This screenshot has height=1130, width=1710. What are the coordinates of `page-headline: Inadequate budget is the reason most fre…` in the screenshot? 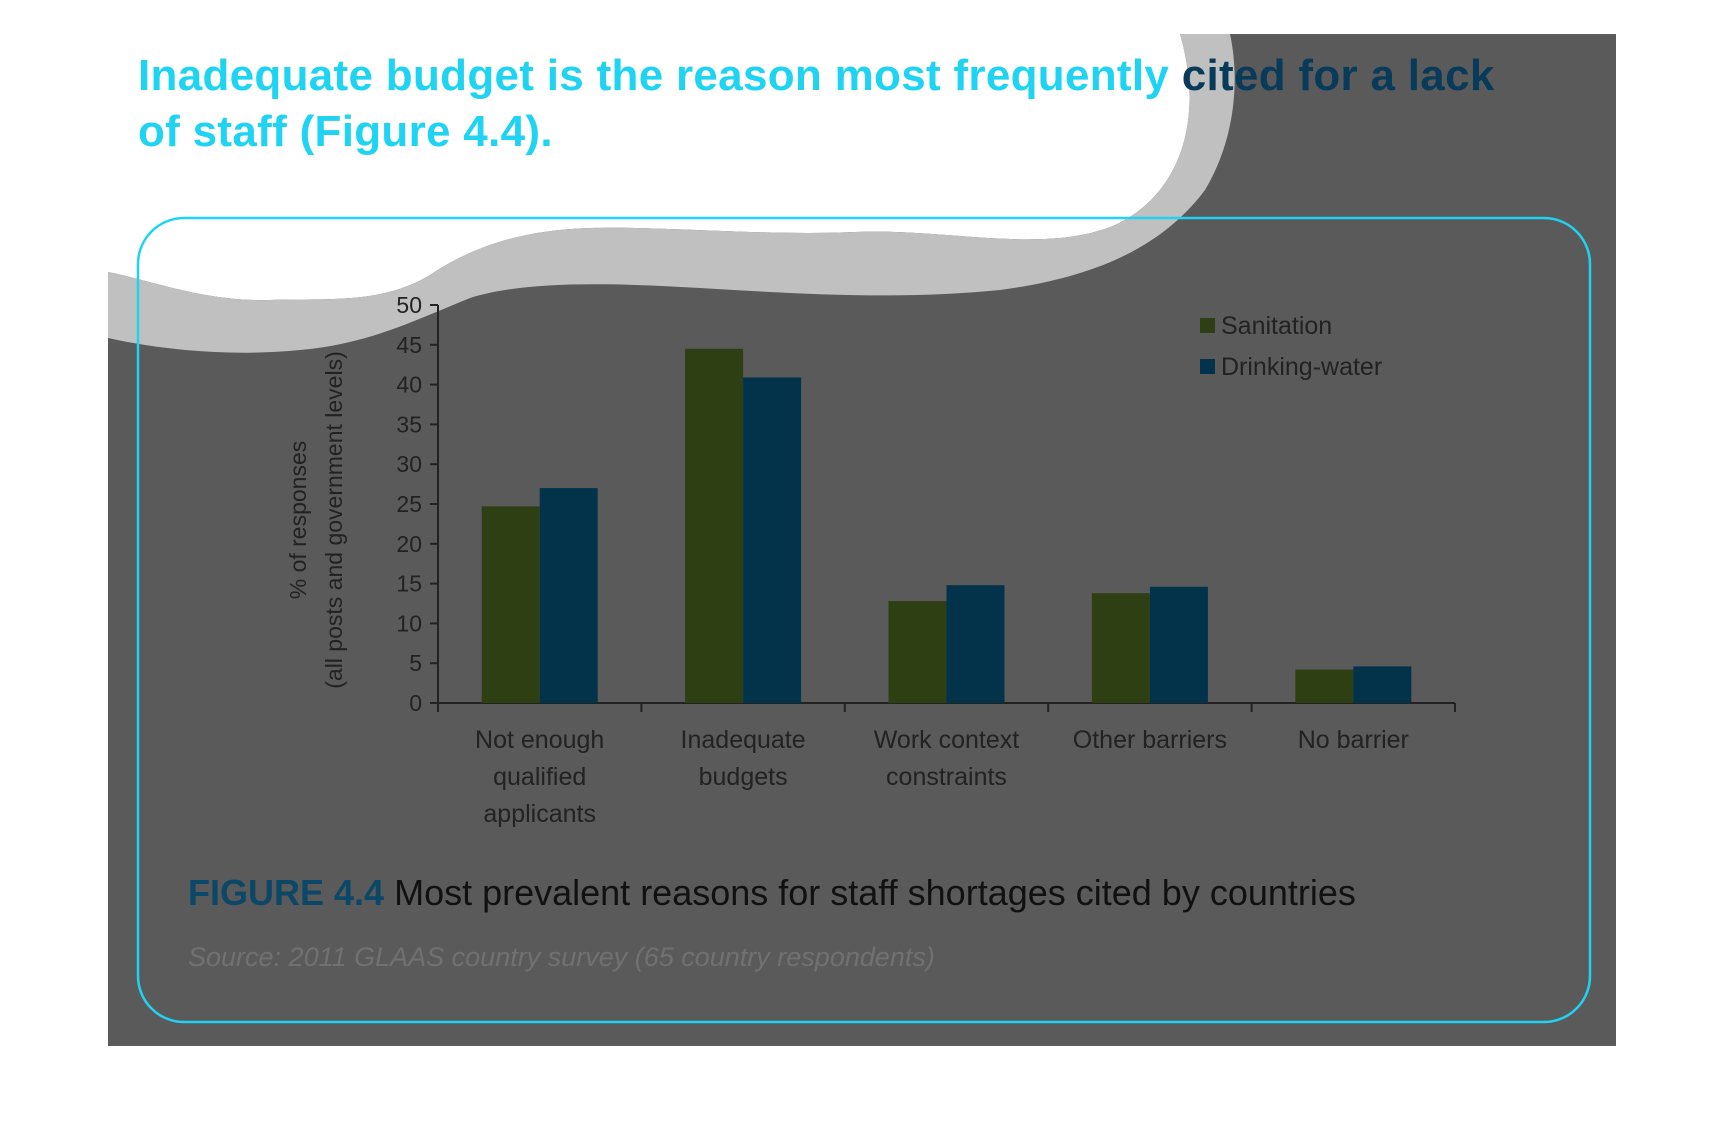 It's located at (848, 104).